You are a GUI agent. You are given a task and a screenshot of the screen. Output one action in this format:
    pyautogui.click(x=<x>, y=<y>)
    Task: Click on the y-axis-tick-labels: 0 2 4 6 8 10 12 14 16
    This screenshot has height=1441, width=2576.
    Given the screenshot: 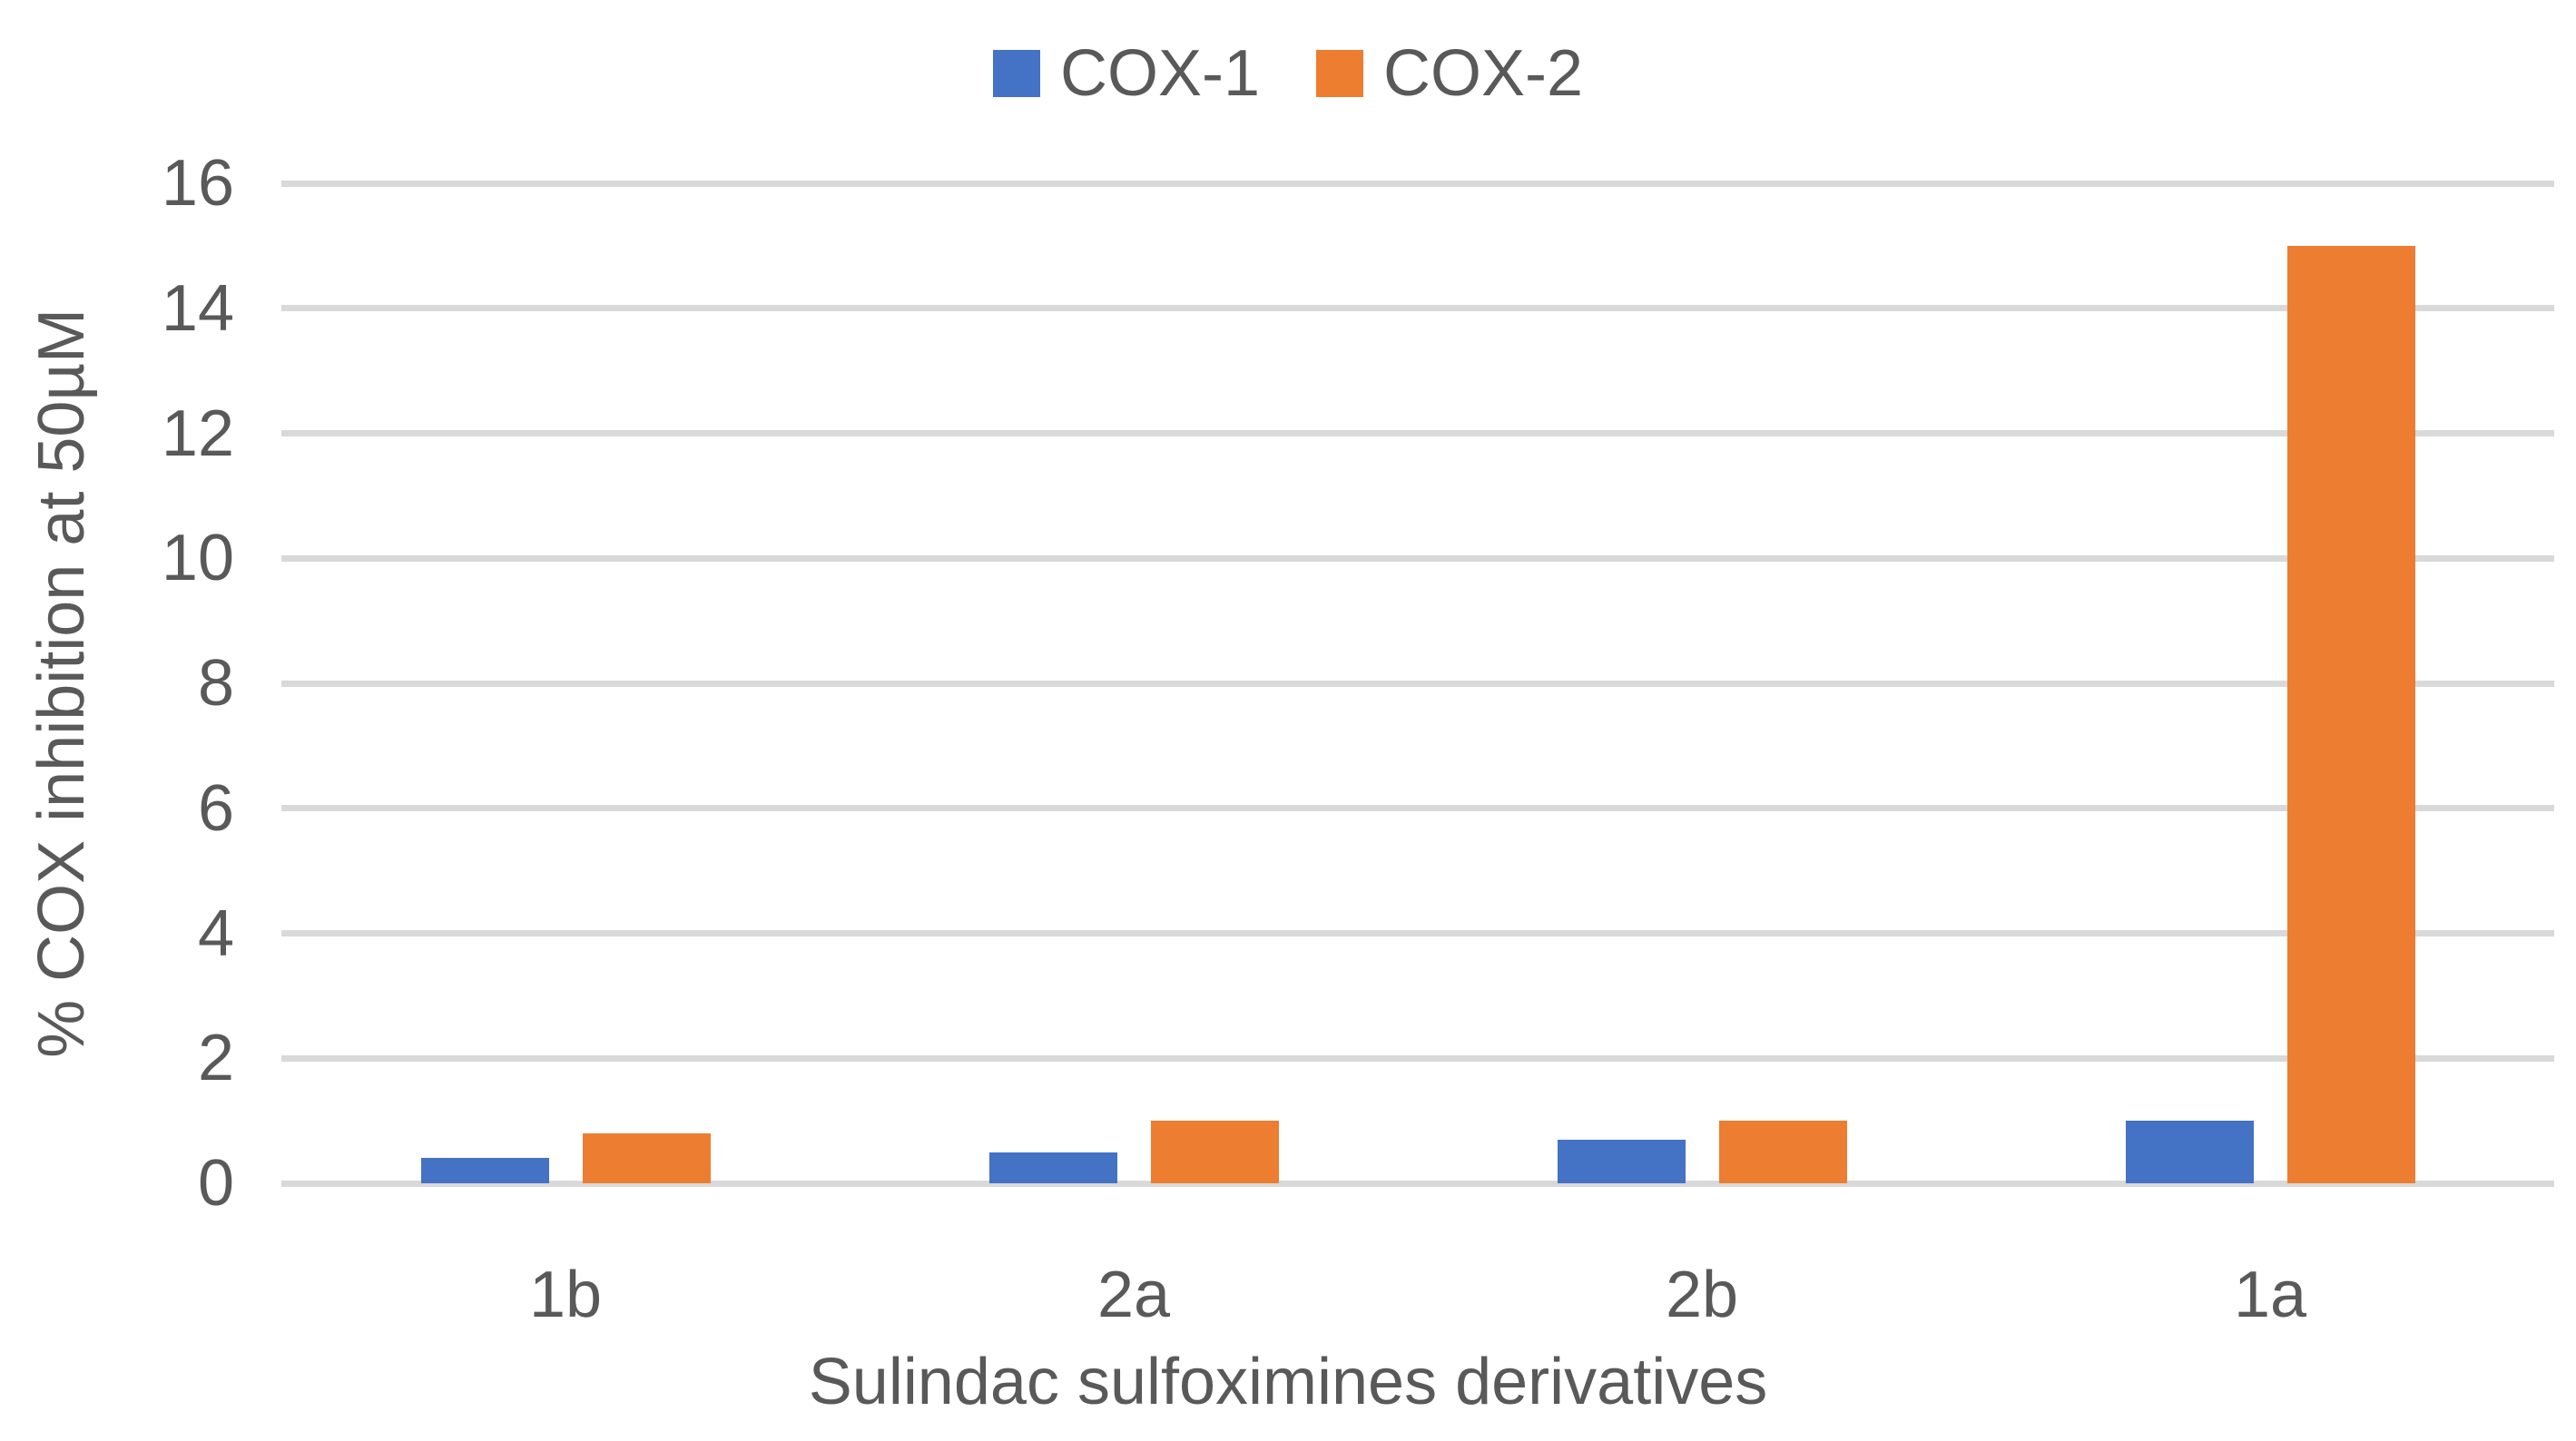 What is the action you would take?
    pyautogui.click(x=117, y=684)
    